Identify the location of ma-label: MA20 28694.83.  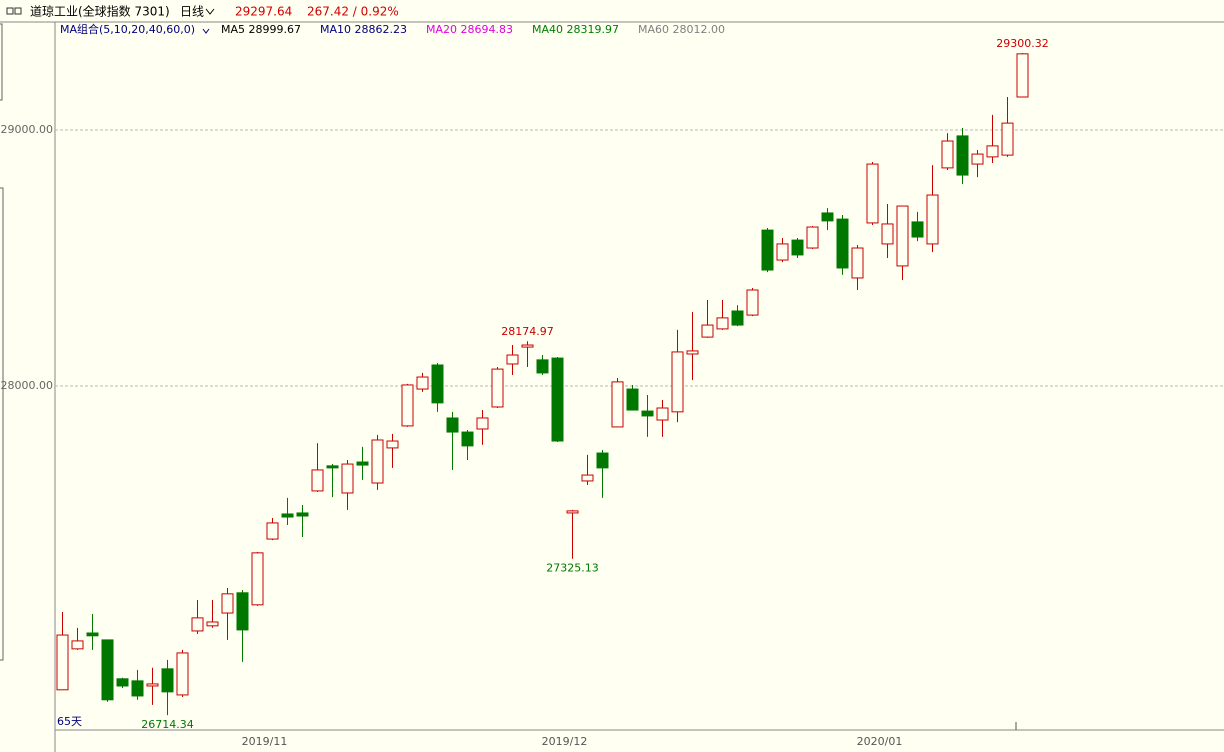
(469, 29).